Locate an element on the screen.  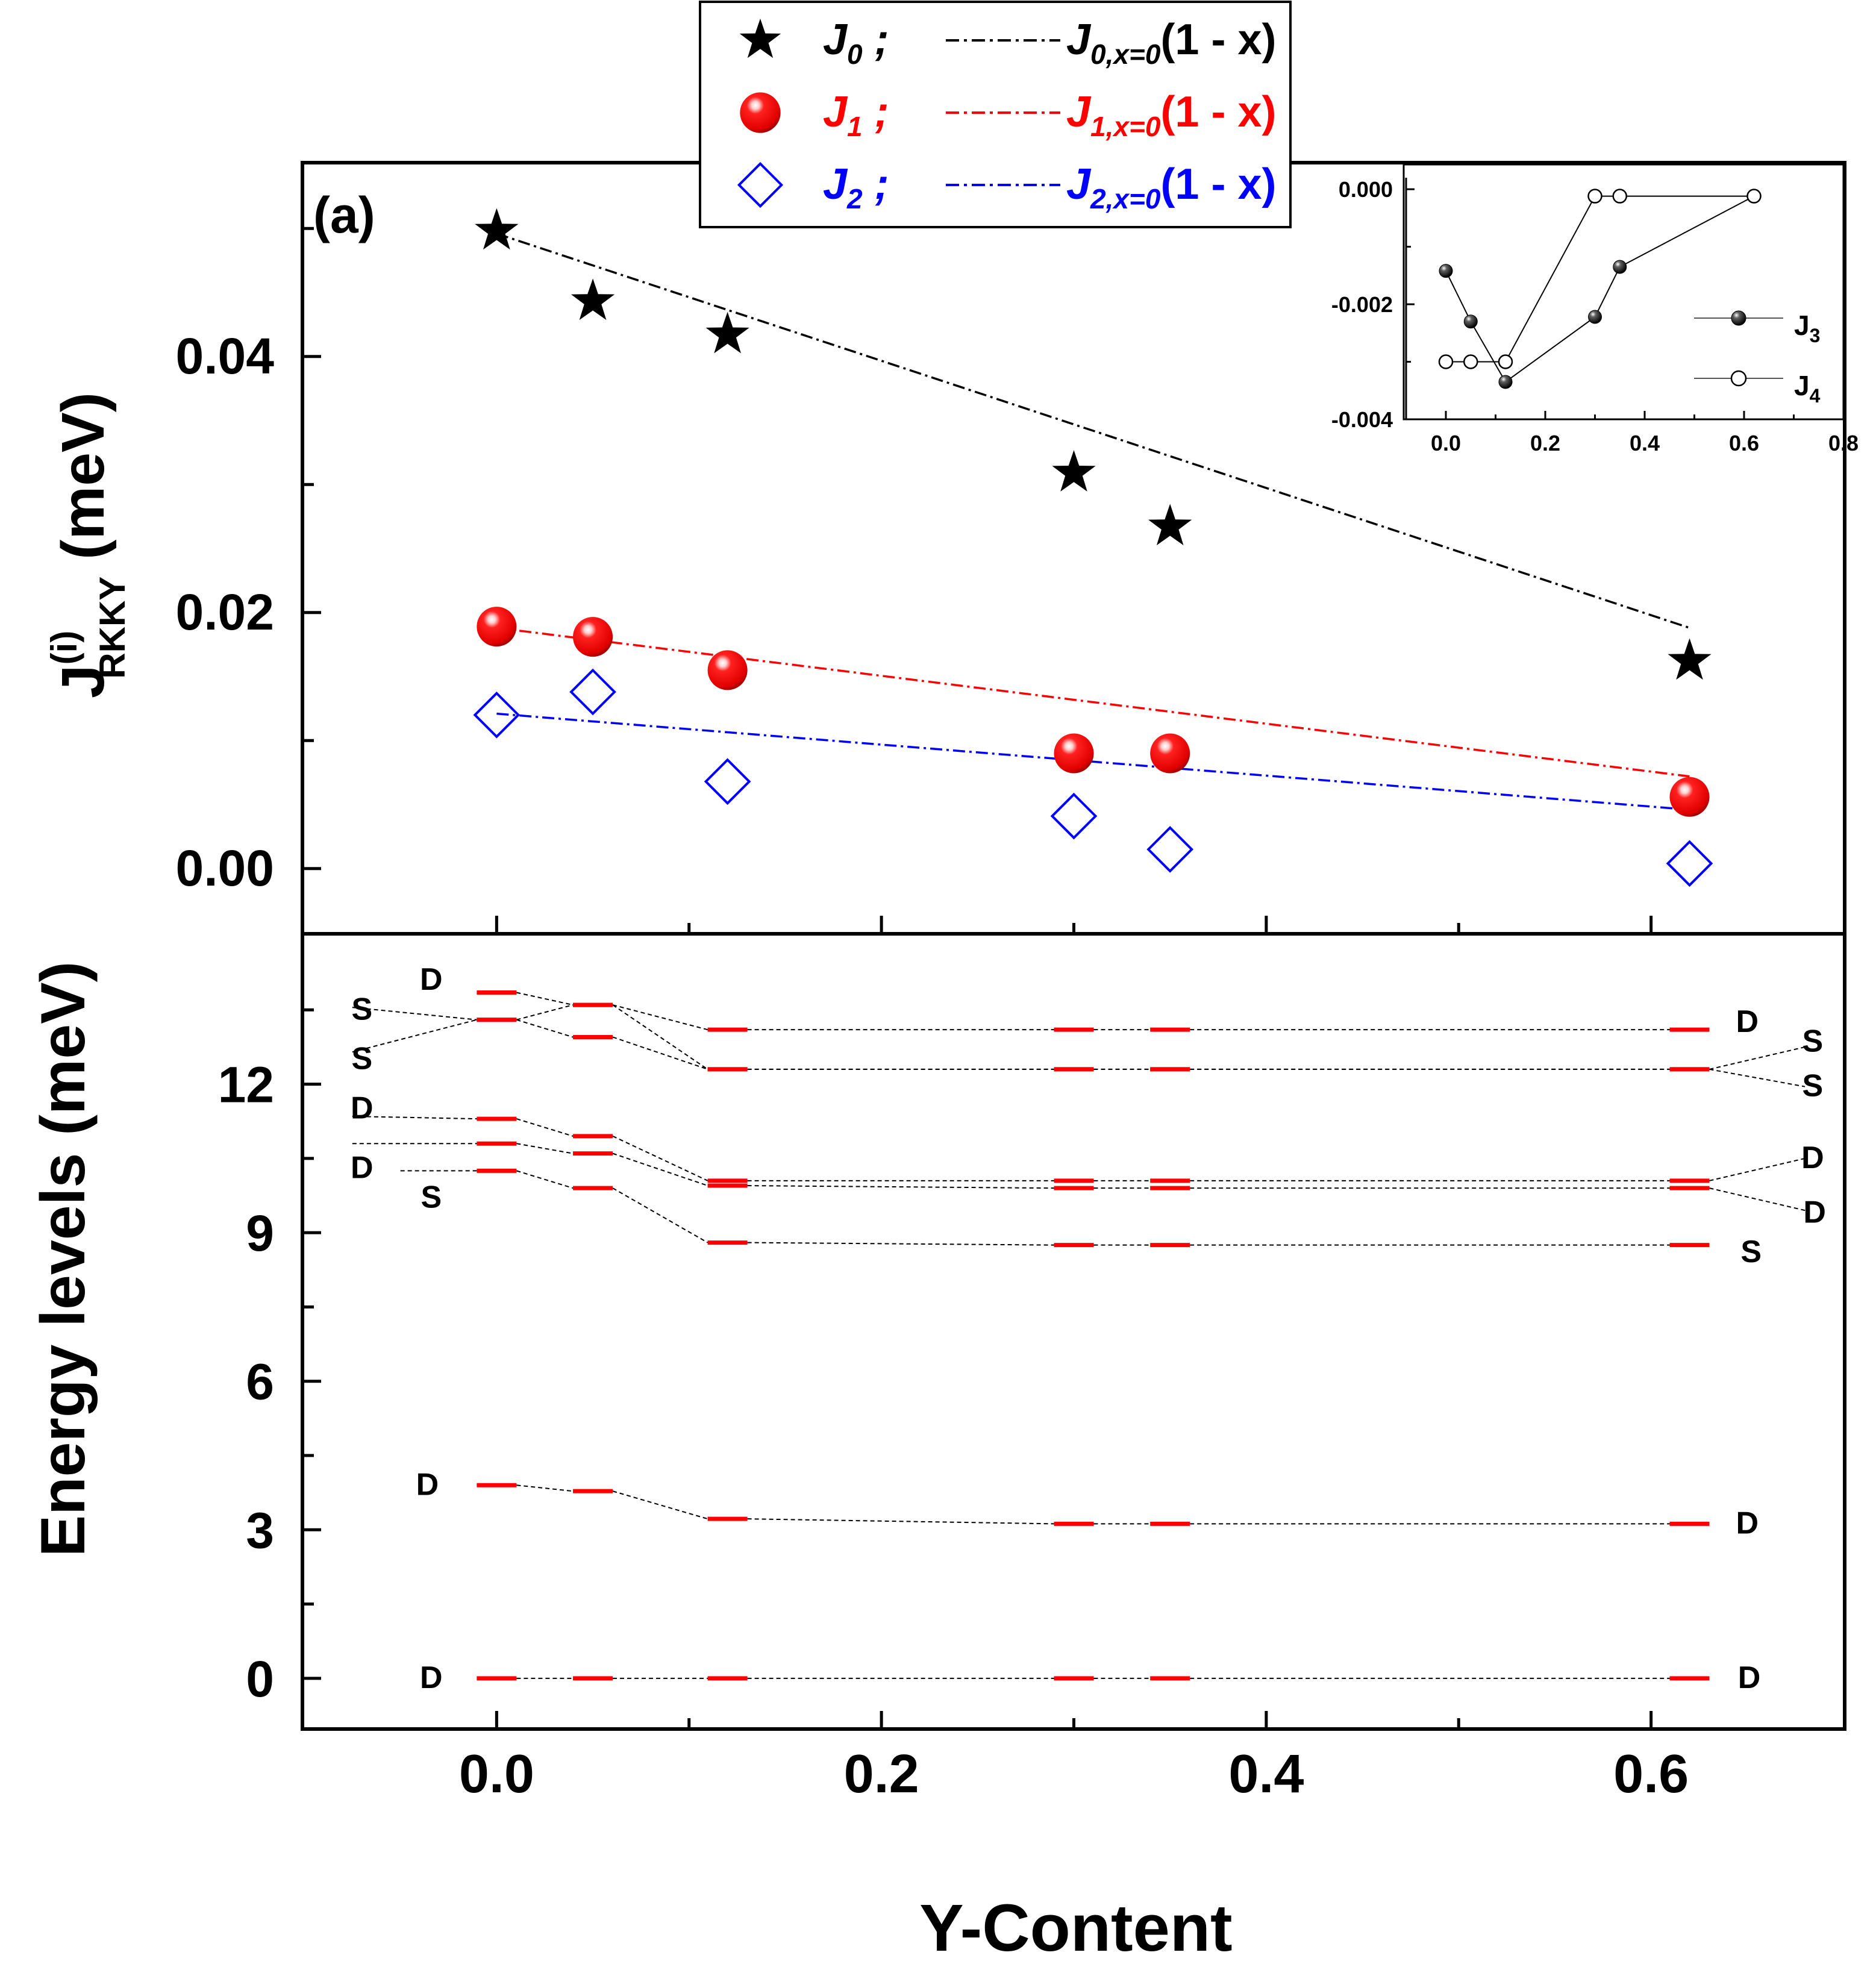
y-tick-label-top: 0.02 is located at coordinates (225, 612).